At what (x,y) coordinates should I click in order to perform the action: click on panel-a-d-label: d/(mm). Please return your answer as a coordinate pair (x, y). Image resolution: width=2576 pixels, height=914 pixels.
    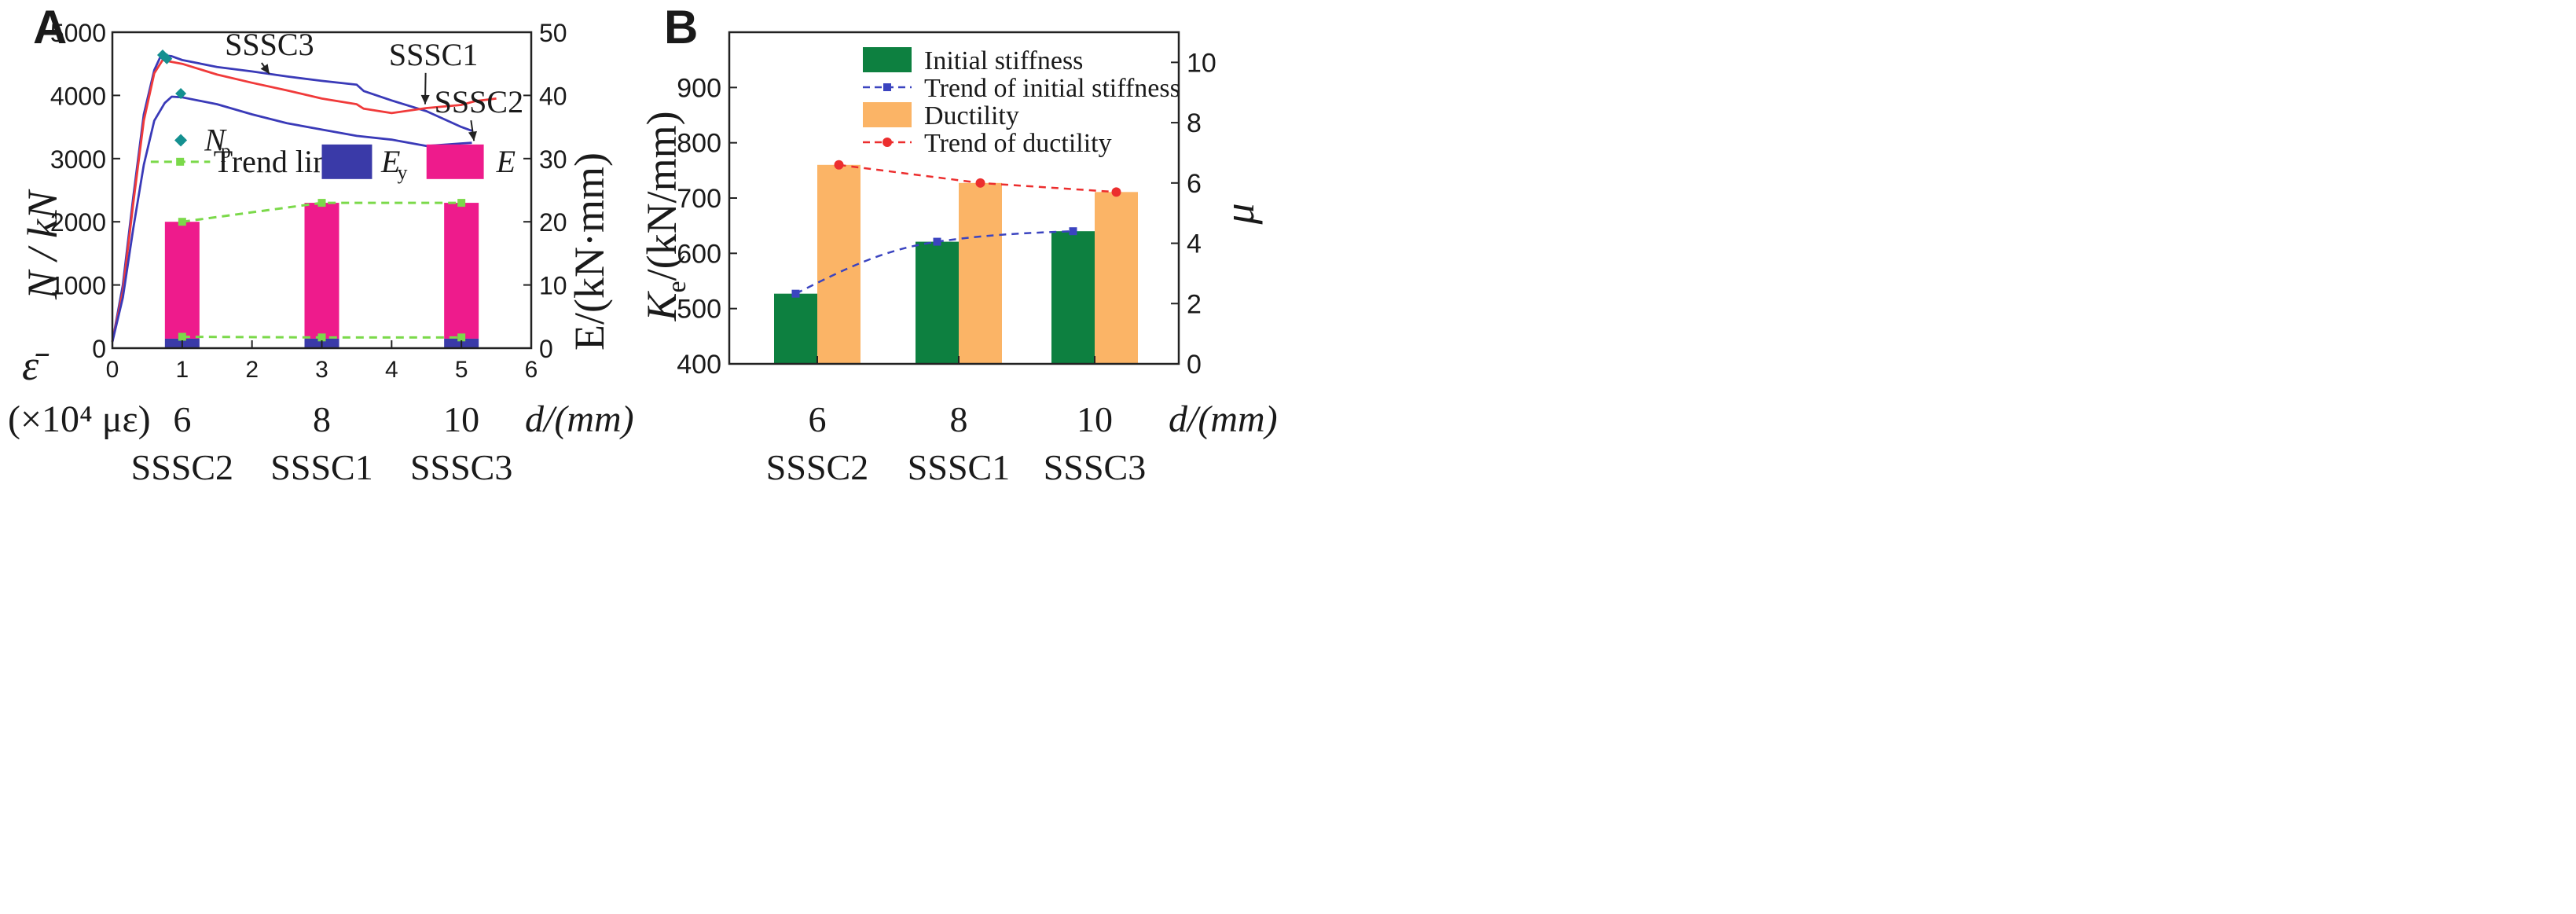
    Looking at the image, I should click on (579, 419).